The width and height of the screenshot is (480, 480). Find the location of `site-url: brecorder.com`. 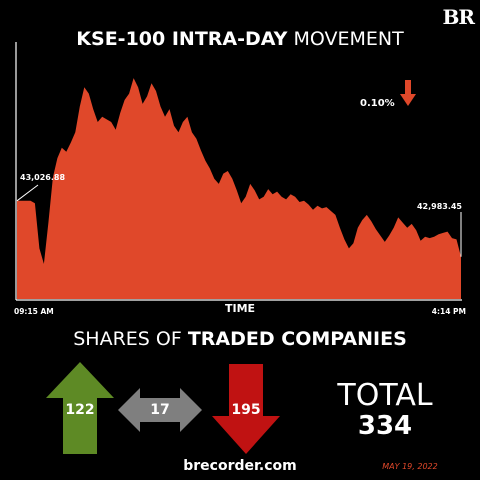

site-url: brecorder.com is located at coordinates (240, 466).